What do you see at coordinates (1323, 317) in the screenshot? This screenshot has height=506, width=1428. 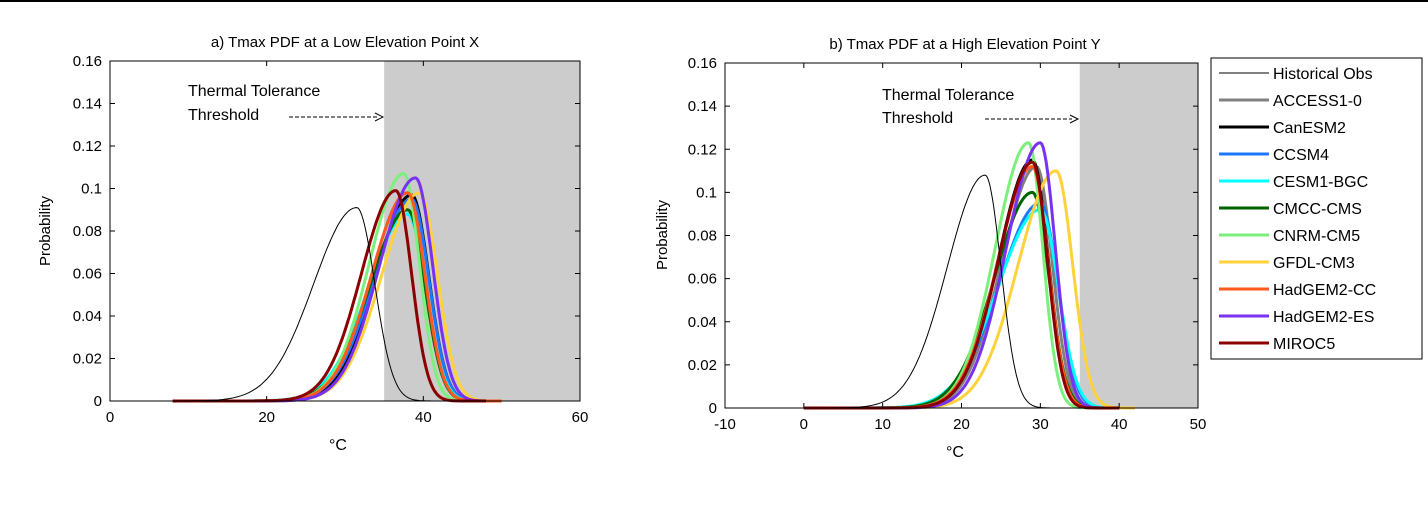 I see `legend-label: HadGEM2-ES` at bounding box center [1323, 317].